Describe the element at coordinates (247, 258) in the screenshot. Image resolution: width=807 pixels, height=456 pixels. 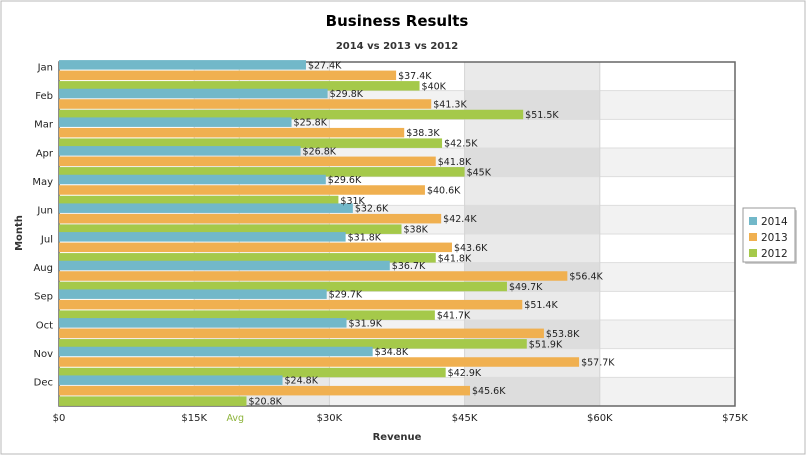
I see `bar-2012-jul` at that location.